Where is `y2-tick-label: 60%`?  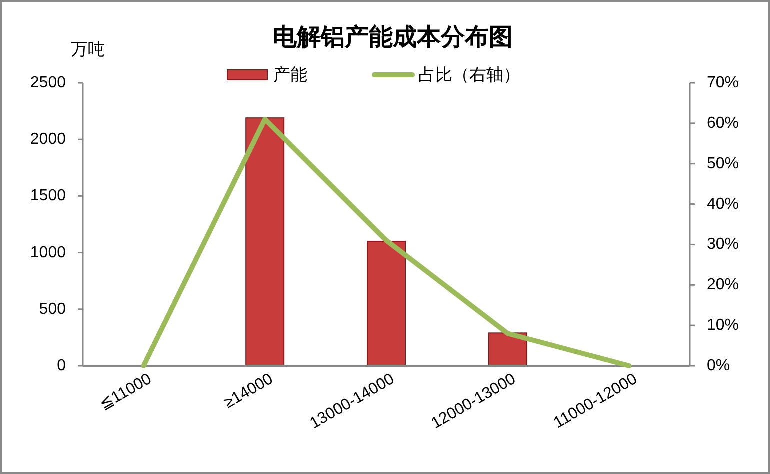
y2-tick-label: 60% is located at coordinates (723, 123).